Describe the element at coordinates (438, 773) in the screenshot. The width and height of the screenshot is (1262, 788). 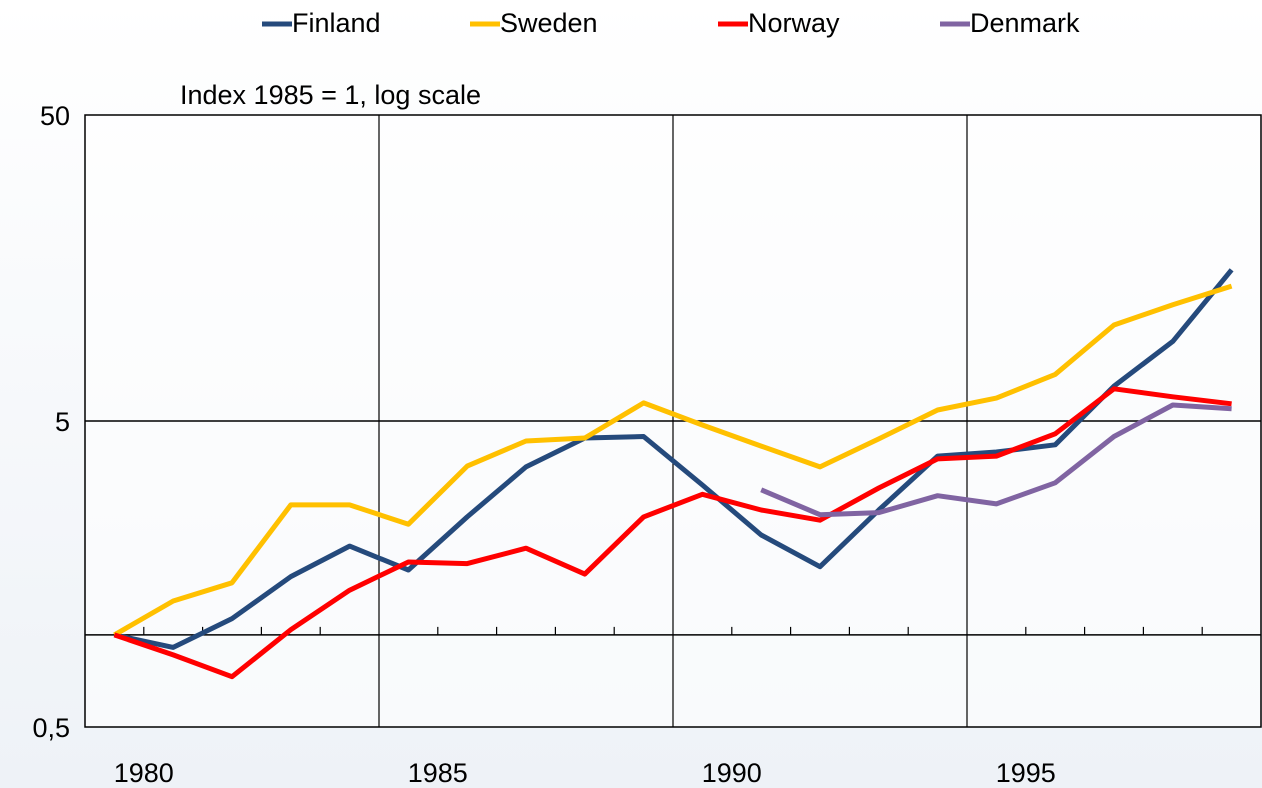
I see `x-tick-label: 1985` at that location.